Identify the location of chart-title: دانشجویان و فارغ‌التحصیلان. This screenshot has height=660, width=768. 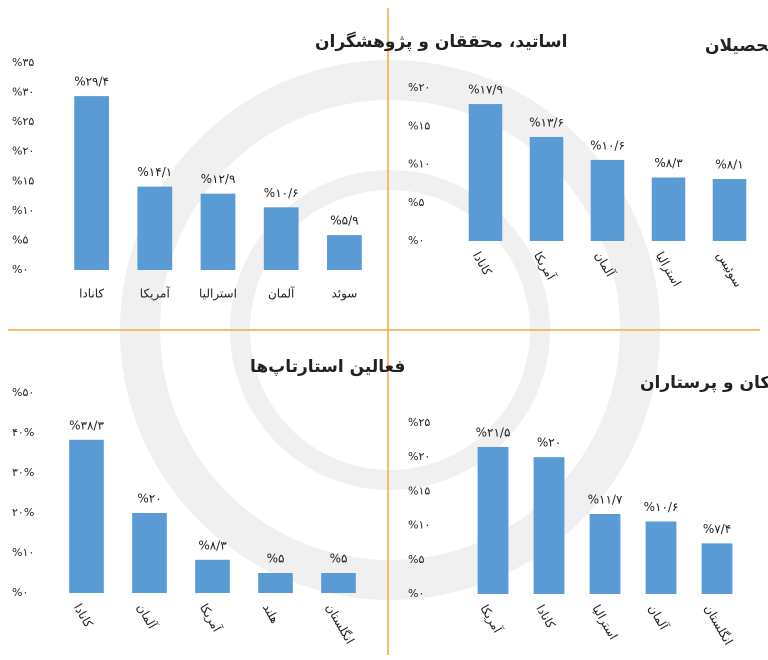
(736, 46).